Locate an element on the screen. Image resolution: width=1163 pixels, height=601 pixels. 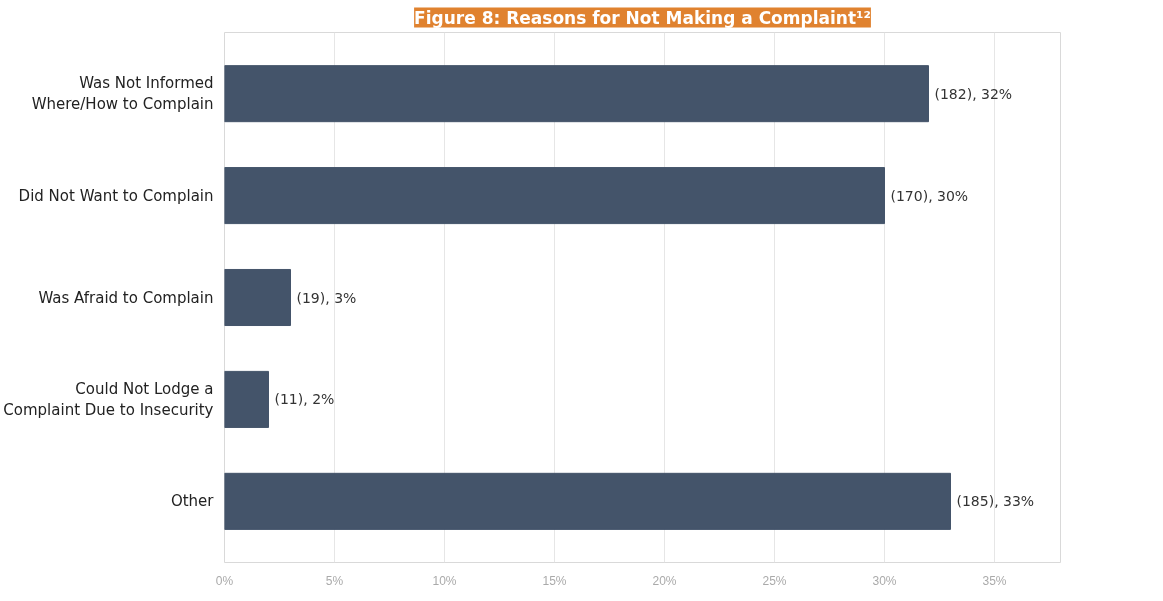
chart-title: Figure 8: Reasons for Not Making a Complaint¹² is located at coordinates (642, 17).